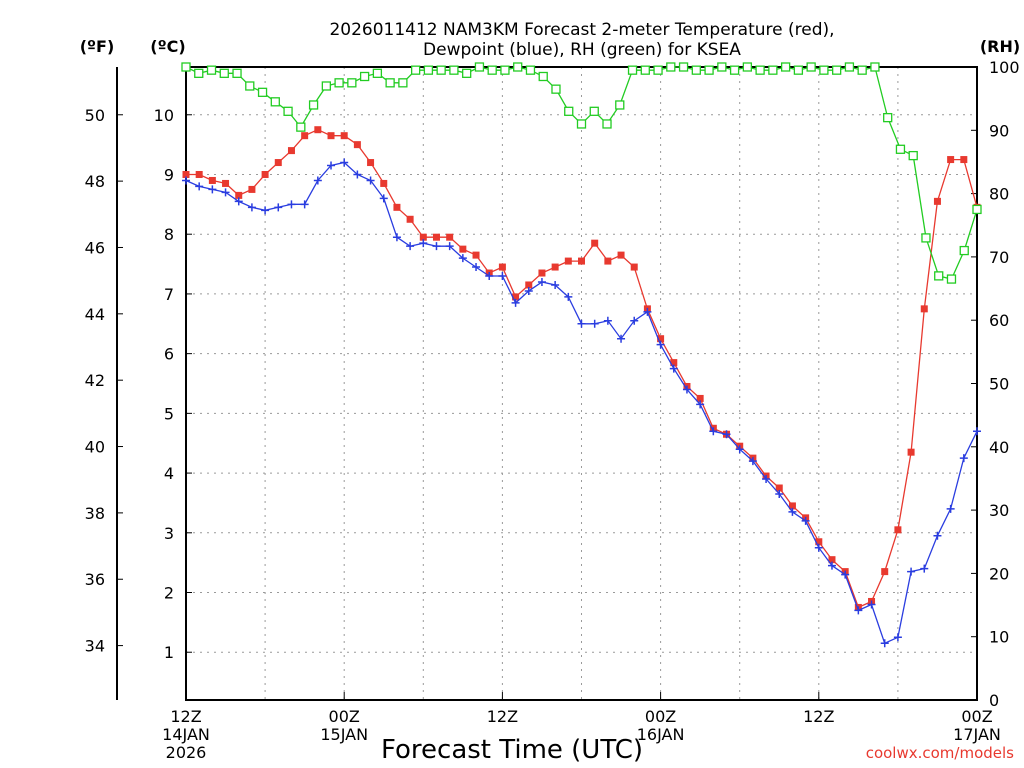 This screenshot has width=1024, height=768. I want to click on rh-tick-label: 40, so click(999, 447).